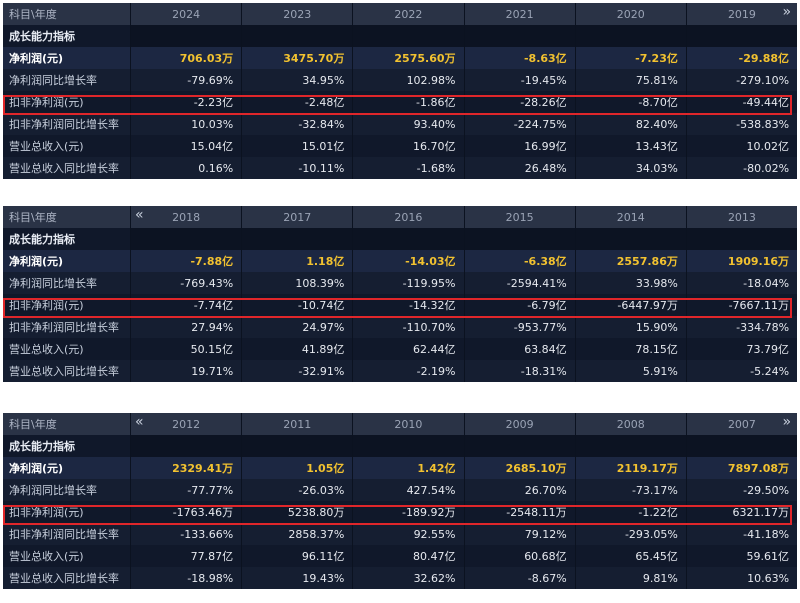 This screenshot has height=603, width=800. What do you see at coordinates (519, 534) in the screenshot?
I see `table-cell: 79.12%` at bounding box center [519, 534].